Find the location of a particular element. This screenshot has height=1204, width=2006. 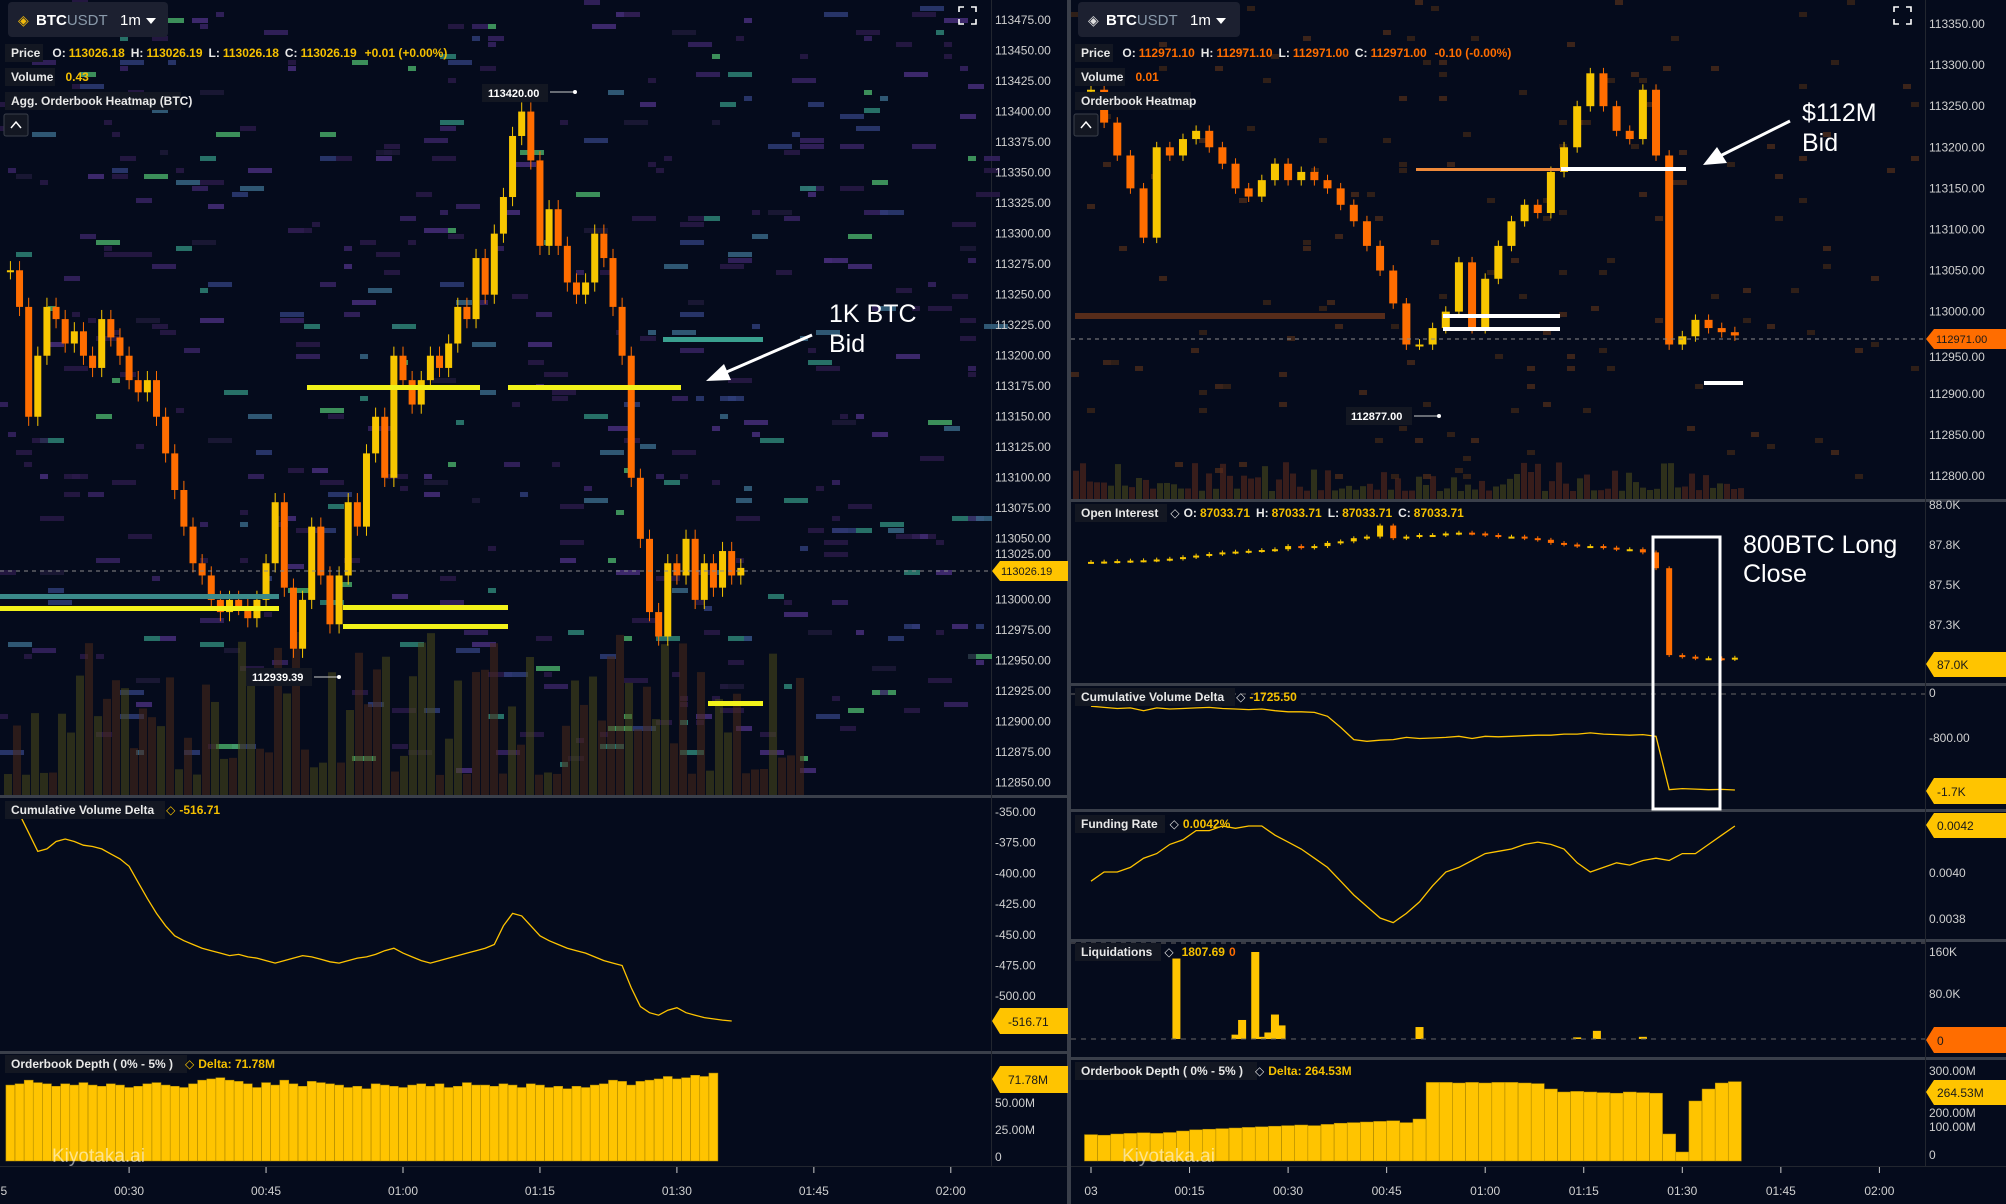

low-label: L: is located at coordinates (1284, 53).